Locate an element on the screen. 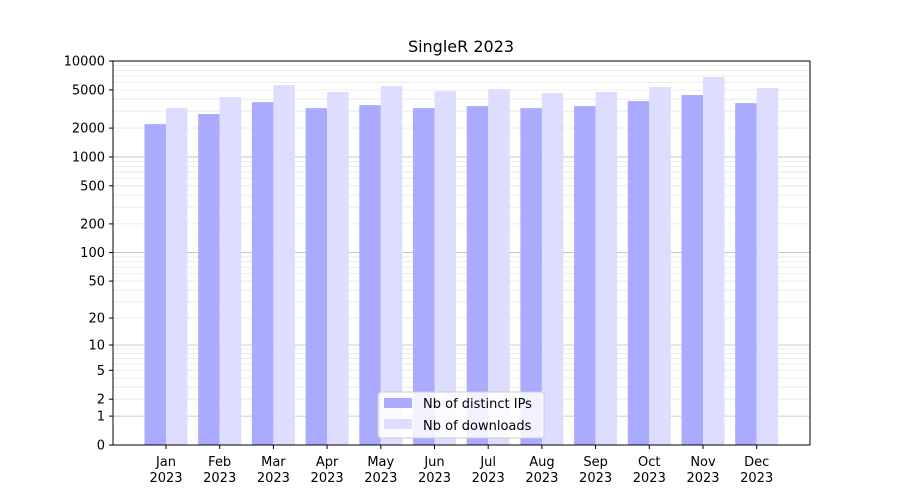  legend: Nb of distinct IPs Nb of downloads is located at coordinates (461, 415).